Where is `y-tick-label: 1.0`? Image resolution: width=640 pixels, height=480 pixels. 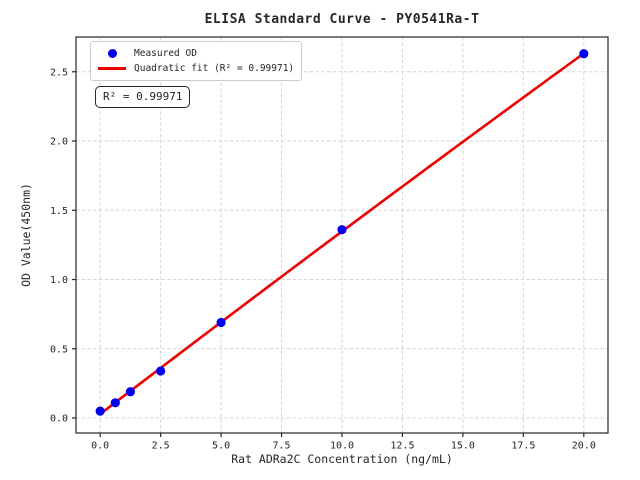 y-tick-label: 1.0 is located at coordinates (59, 280).